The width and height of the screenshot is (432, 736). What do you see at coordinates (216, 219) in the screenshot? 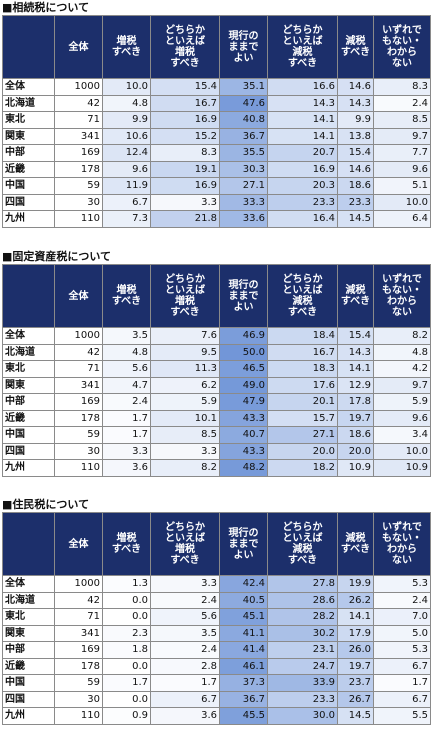
I see `data-row: 九州 110 7.3 21.8 33.6 16.4 14.5 6.4` at bounding box center [216, 219].